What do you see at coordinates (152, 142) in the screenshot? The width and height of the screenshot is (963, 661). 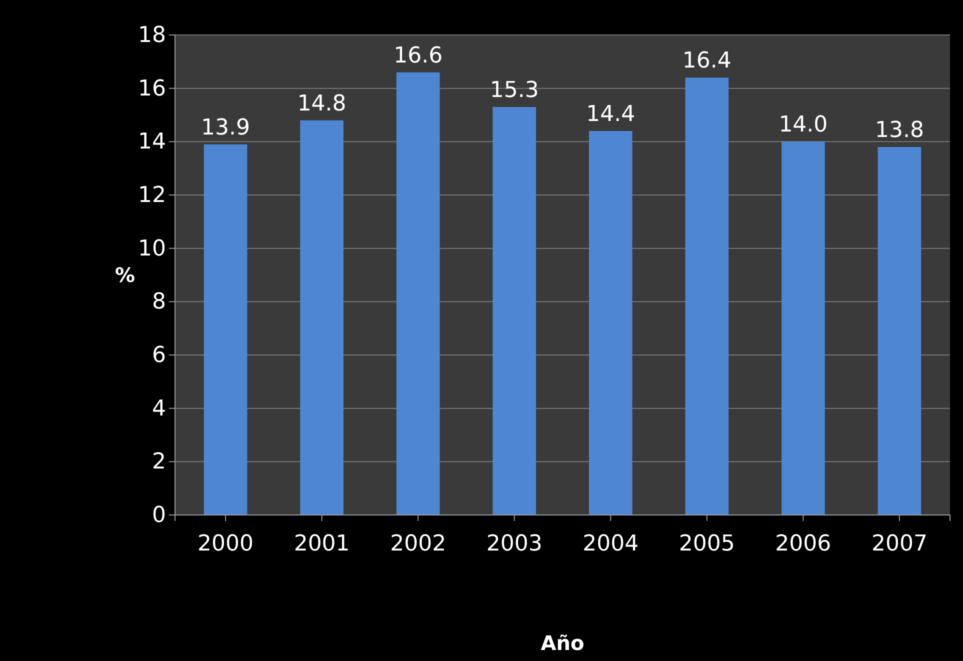 I see `y-tick-label: 14` at bounding box center [152, 142].